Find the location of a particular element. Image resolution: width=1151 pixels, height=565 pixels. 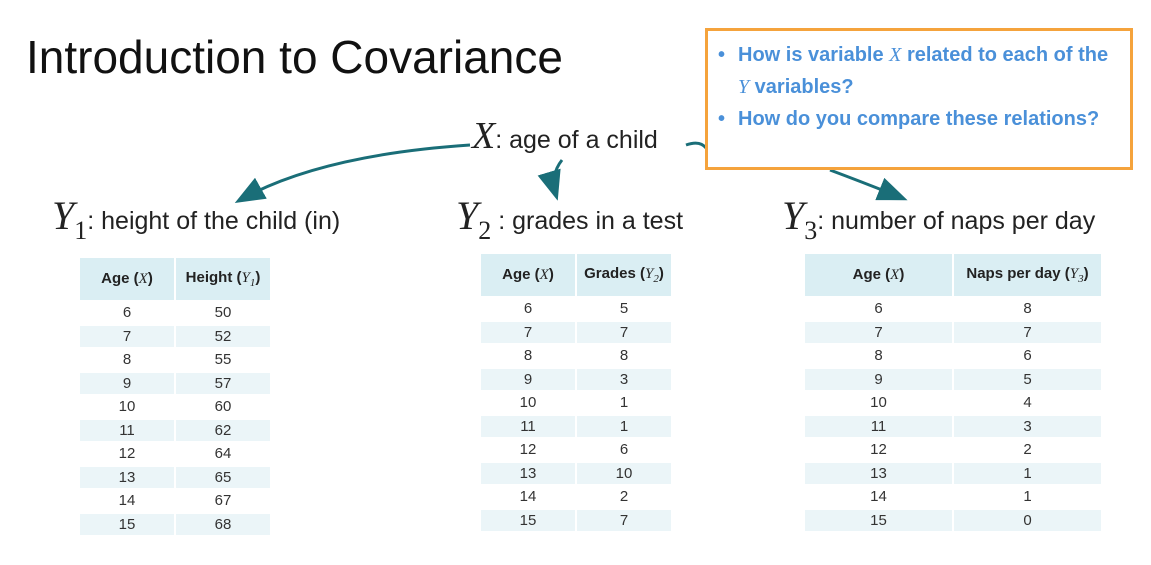

arrow-to-y2 is located at coordinates (550, 180).